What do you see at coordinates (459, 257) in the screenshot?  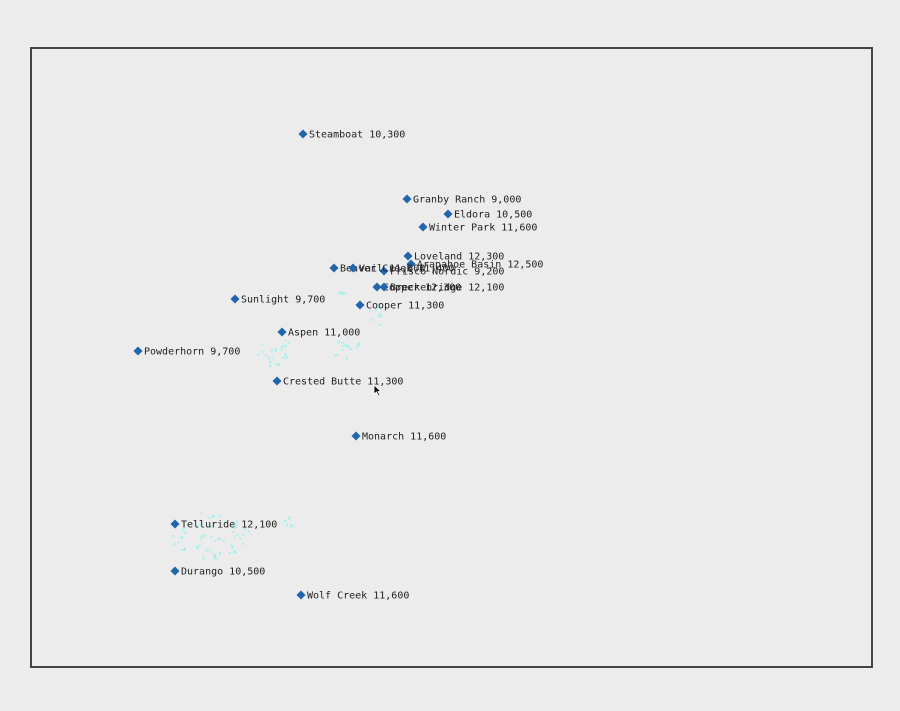 I see `resort-label: Loveland 12,300` at bounding box center [459, 257].